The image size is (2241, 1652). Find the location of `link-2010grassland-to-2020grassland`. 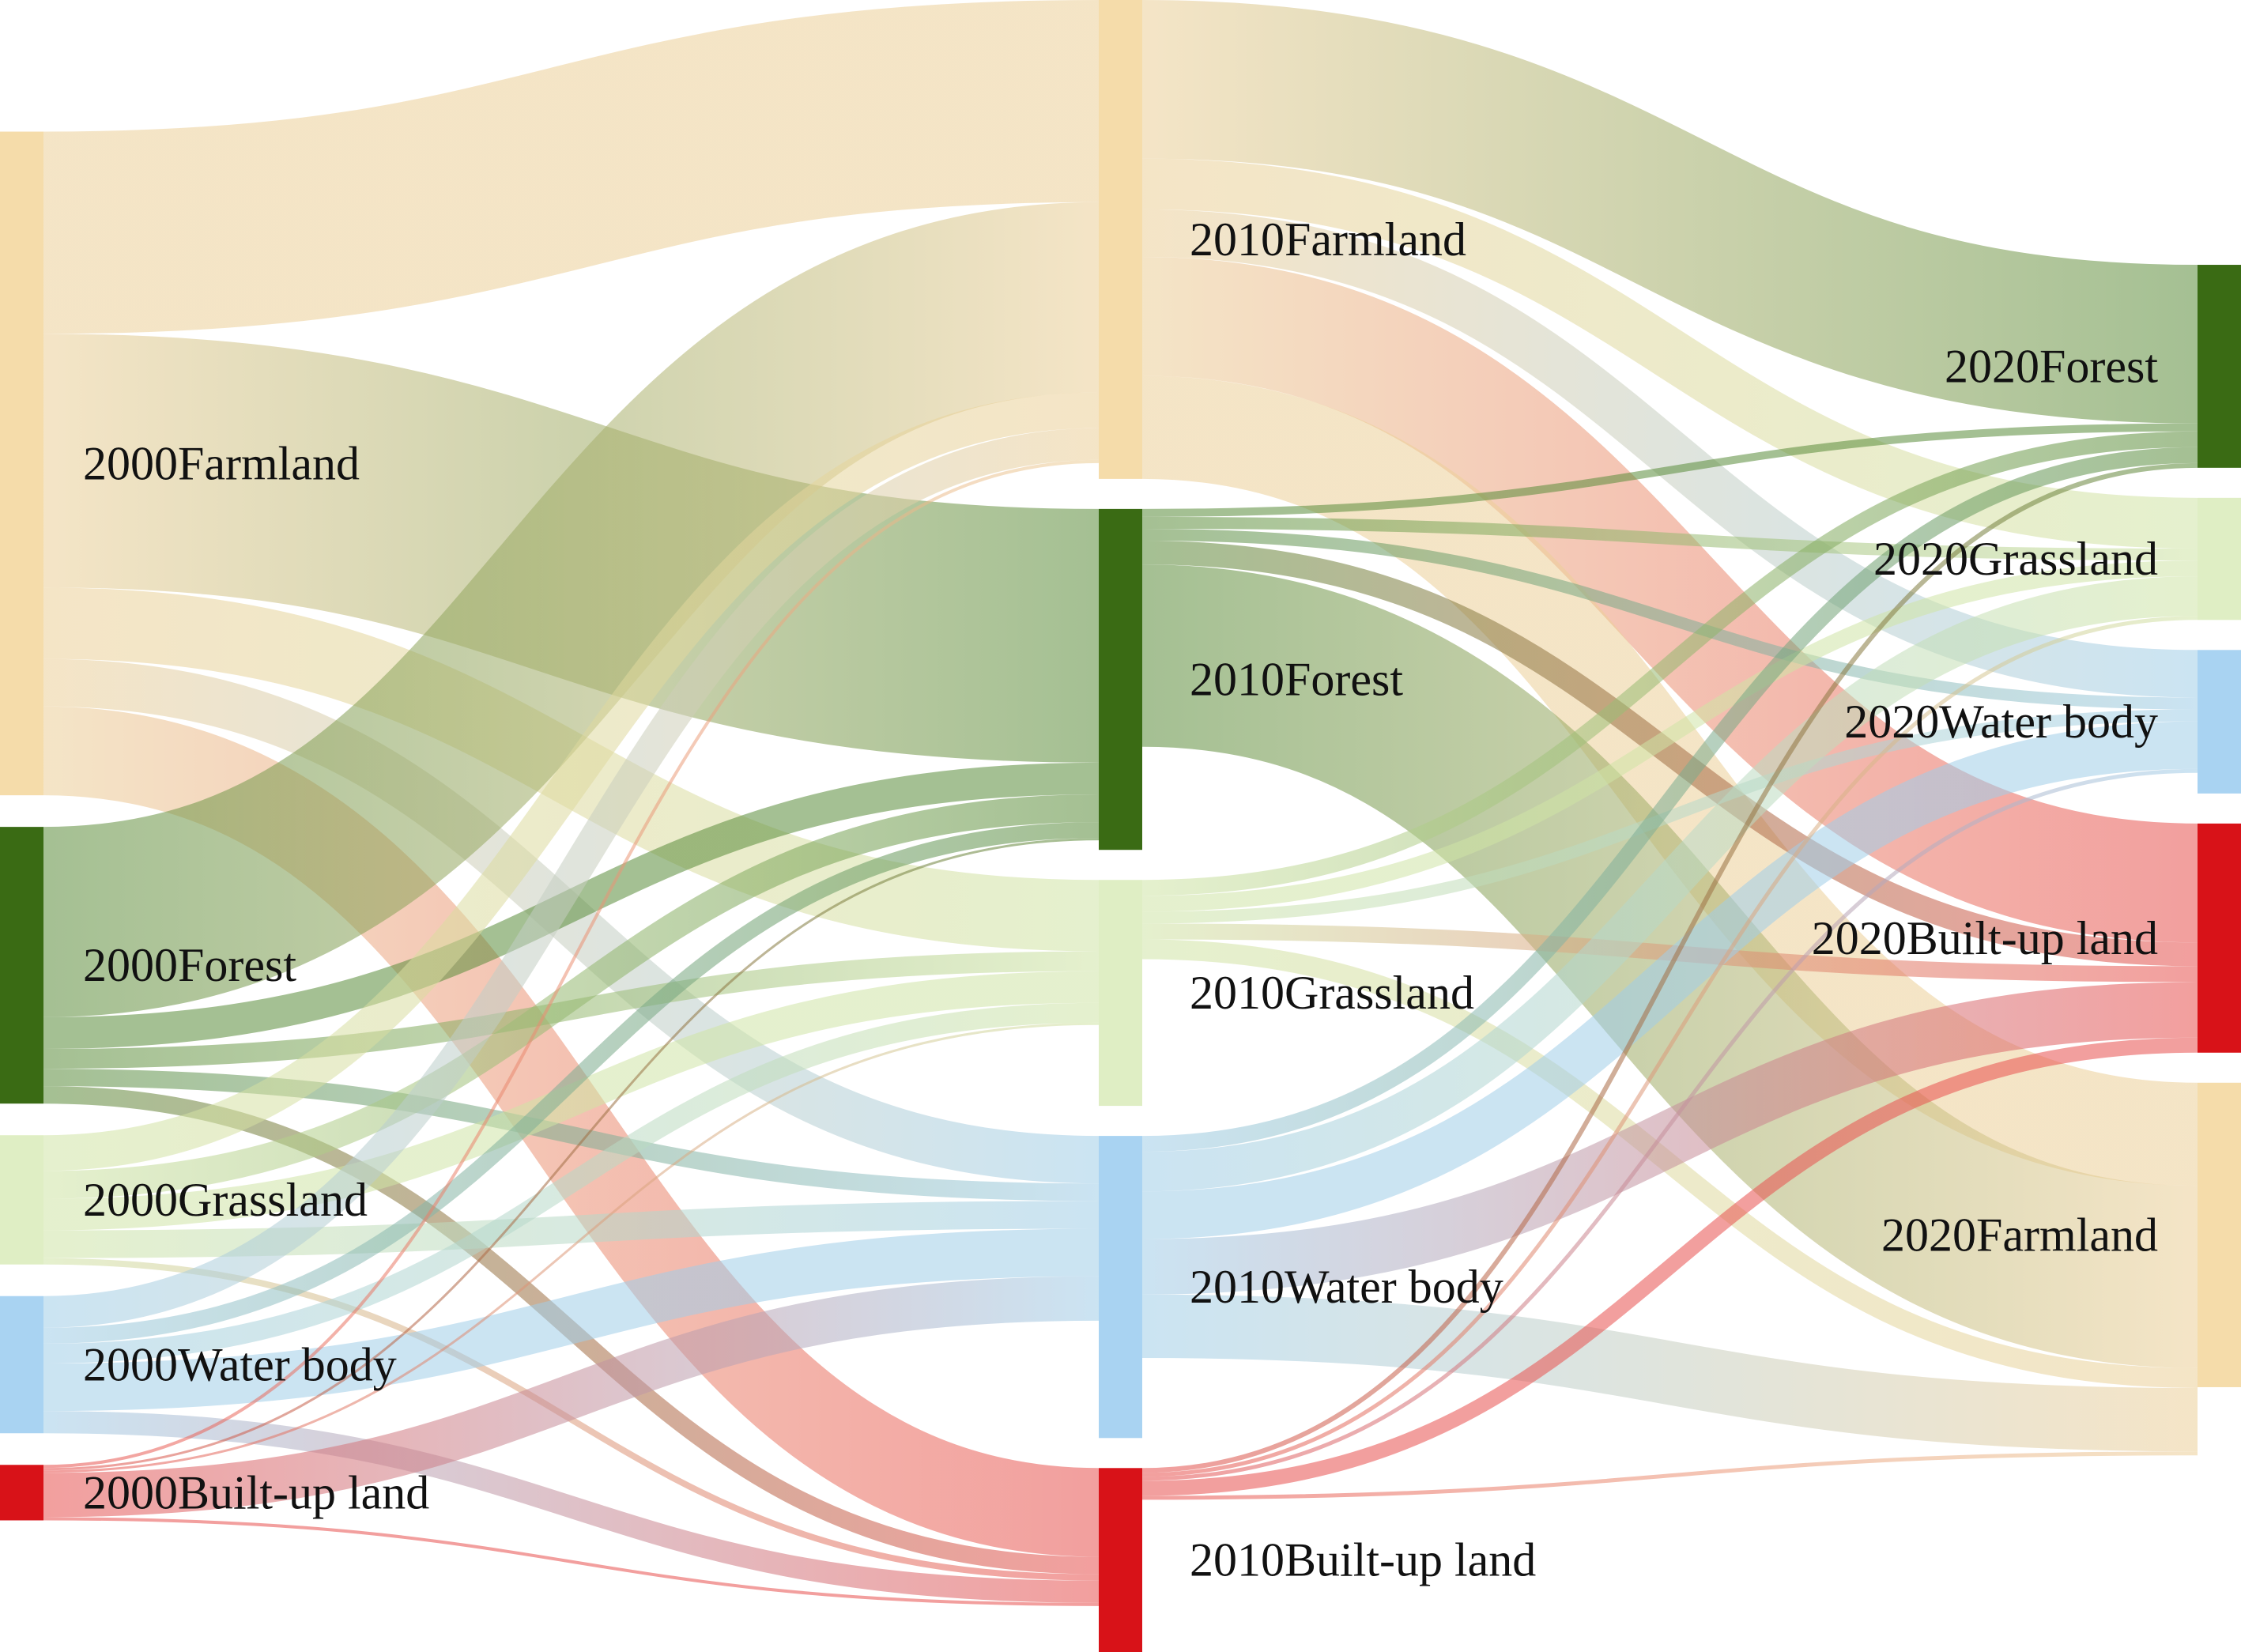

link-2010grassland-to-2020grassland is located at coordinates (1669, 736).